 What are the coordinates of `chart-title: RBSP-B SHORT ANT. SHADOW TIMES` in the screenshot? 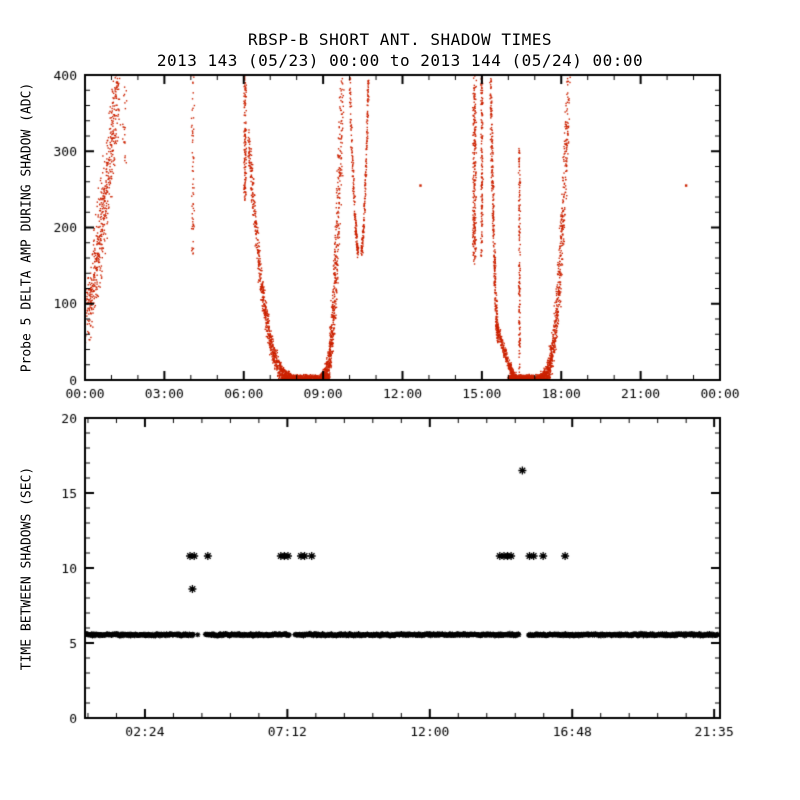 It's located at (400, 39).